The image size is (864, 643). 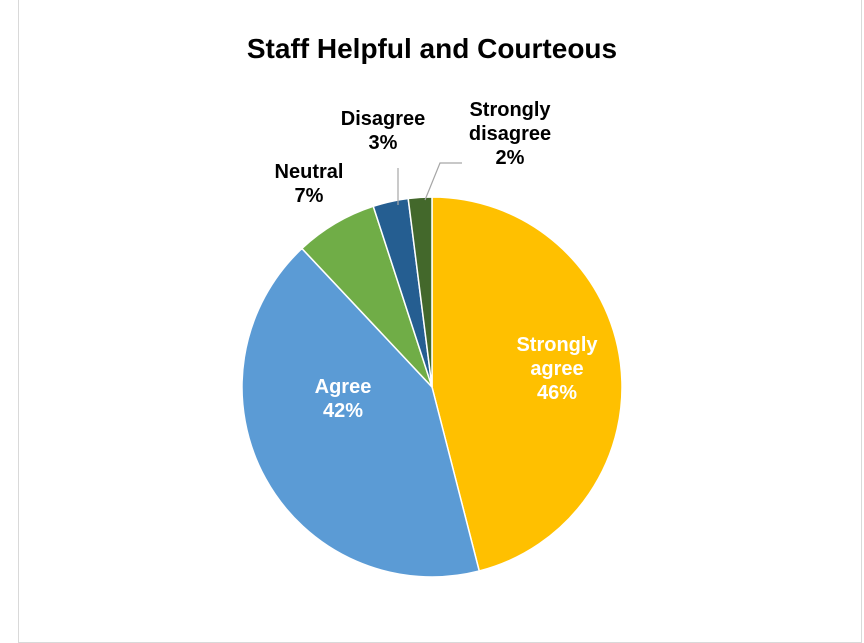 What do you see at coordinates (443, 181) in the screenshot?
I see `leader-line-strongly-disagree` at bounding box center [443, 181].